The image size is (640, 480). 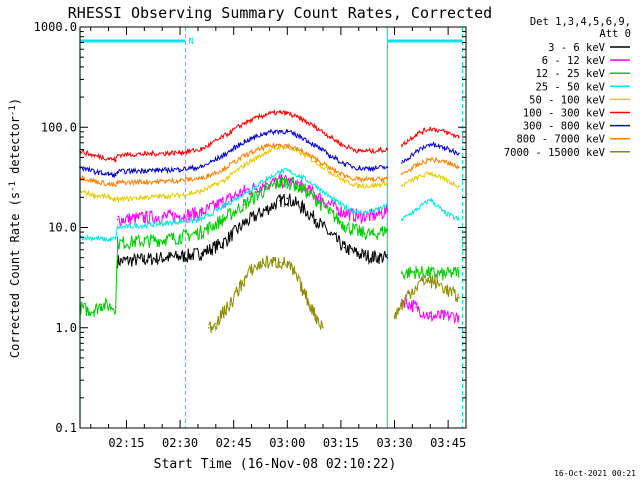 I want to click on legend-header-line: Det 1,3,4,5,6,9,, so click(x=580, y=22).